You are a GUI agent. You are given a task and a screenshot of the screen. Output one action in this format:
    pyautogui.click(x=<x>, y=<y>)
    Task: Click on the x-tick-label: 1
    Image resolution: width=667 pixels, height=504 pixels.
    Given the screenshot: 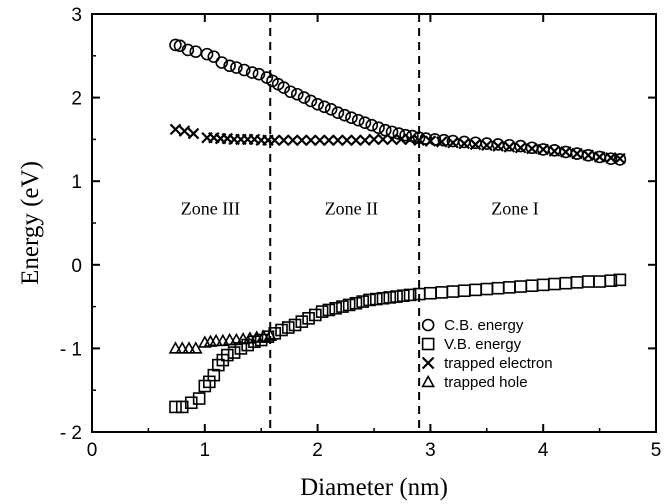 What is the action you would take?
    pyautogui.click(x=205, y=450)
    